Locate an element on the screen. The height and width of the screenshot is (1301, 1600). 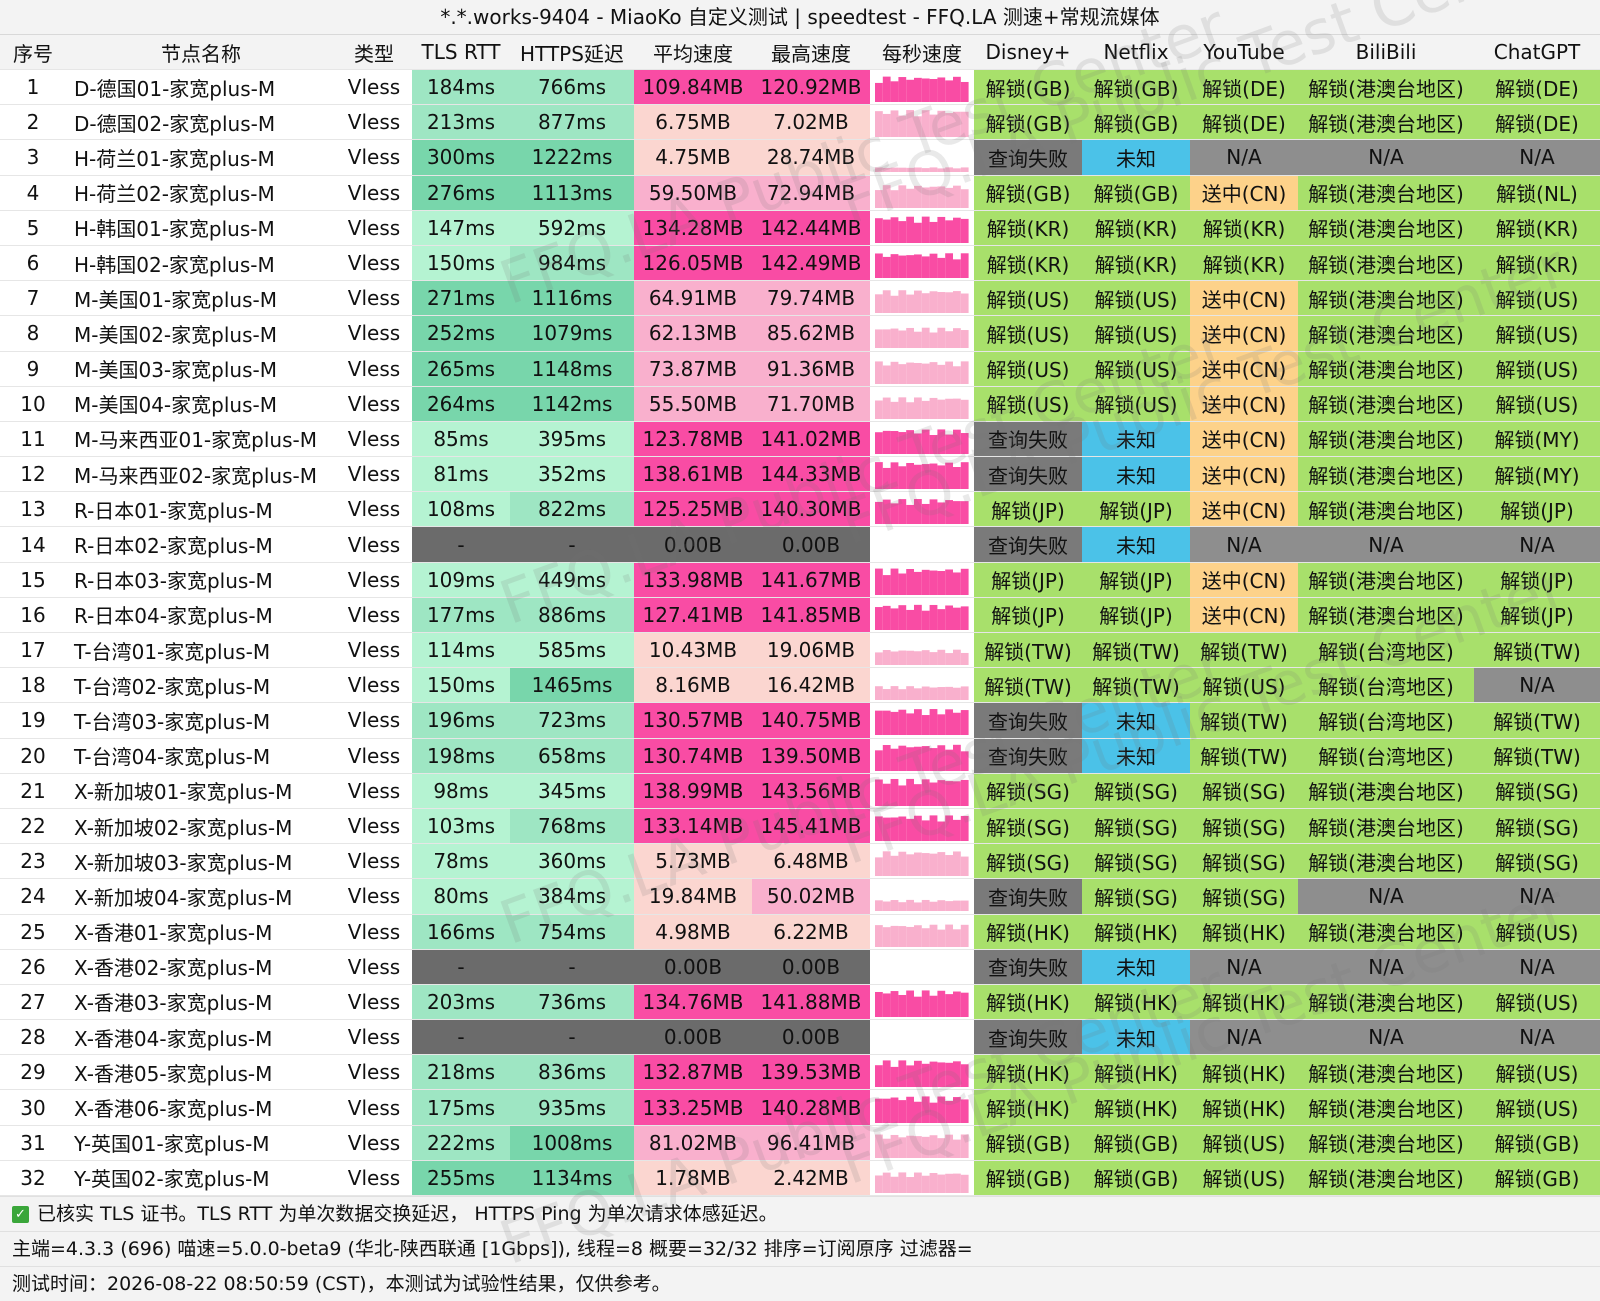
media-disney: 查询失败 is located at coordinates (1028, 157).